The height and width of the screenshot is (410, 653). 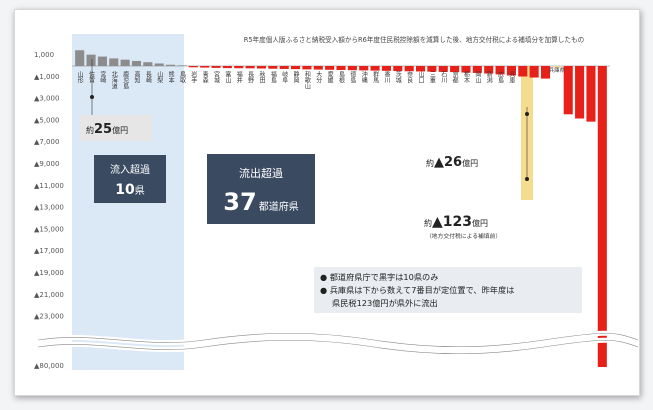 What do you see at coordinates (341, 68) in the screenshot?
I see `bar-島根` at bounding box center [341, 68].